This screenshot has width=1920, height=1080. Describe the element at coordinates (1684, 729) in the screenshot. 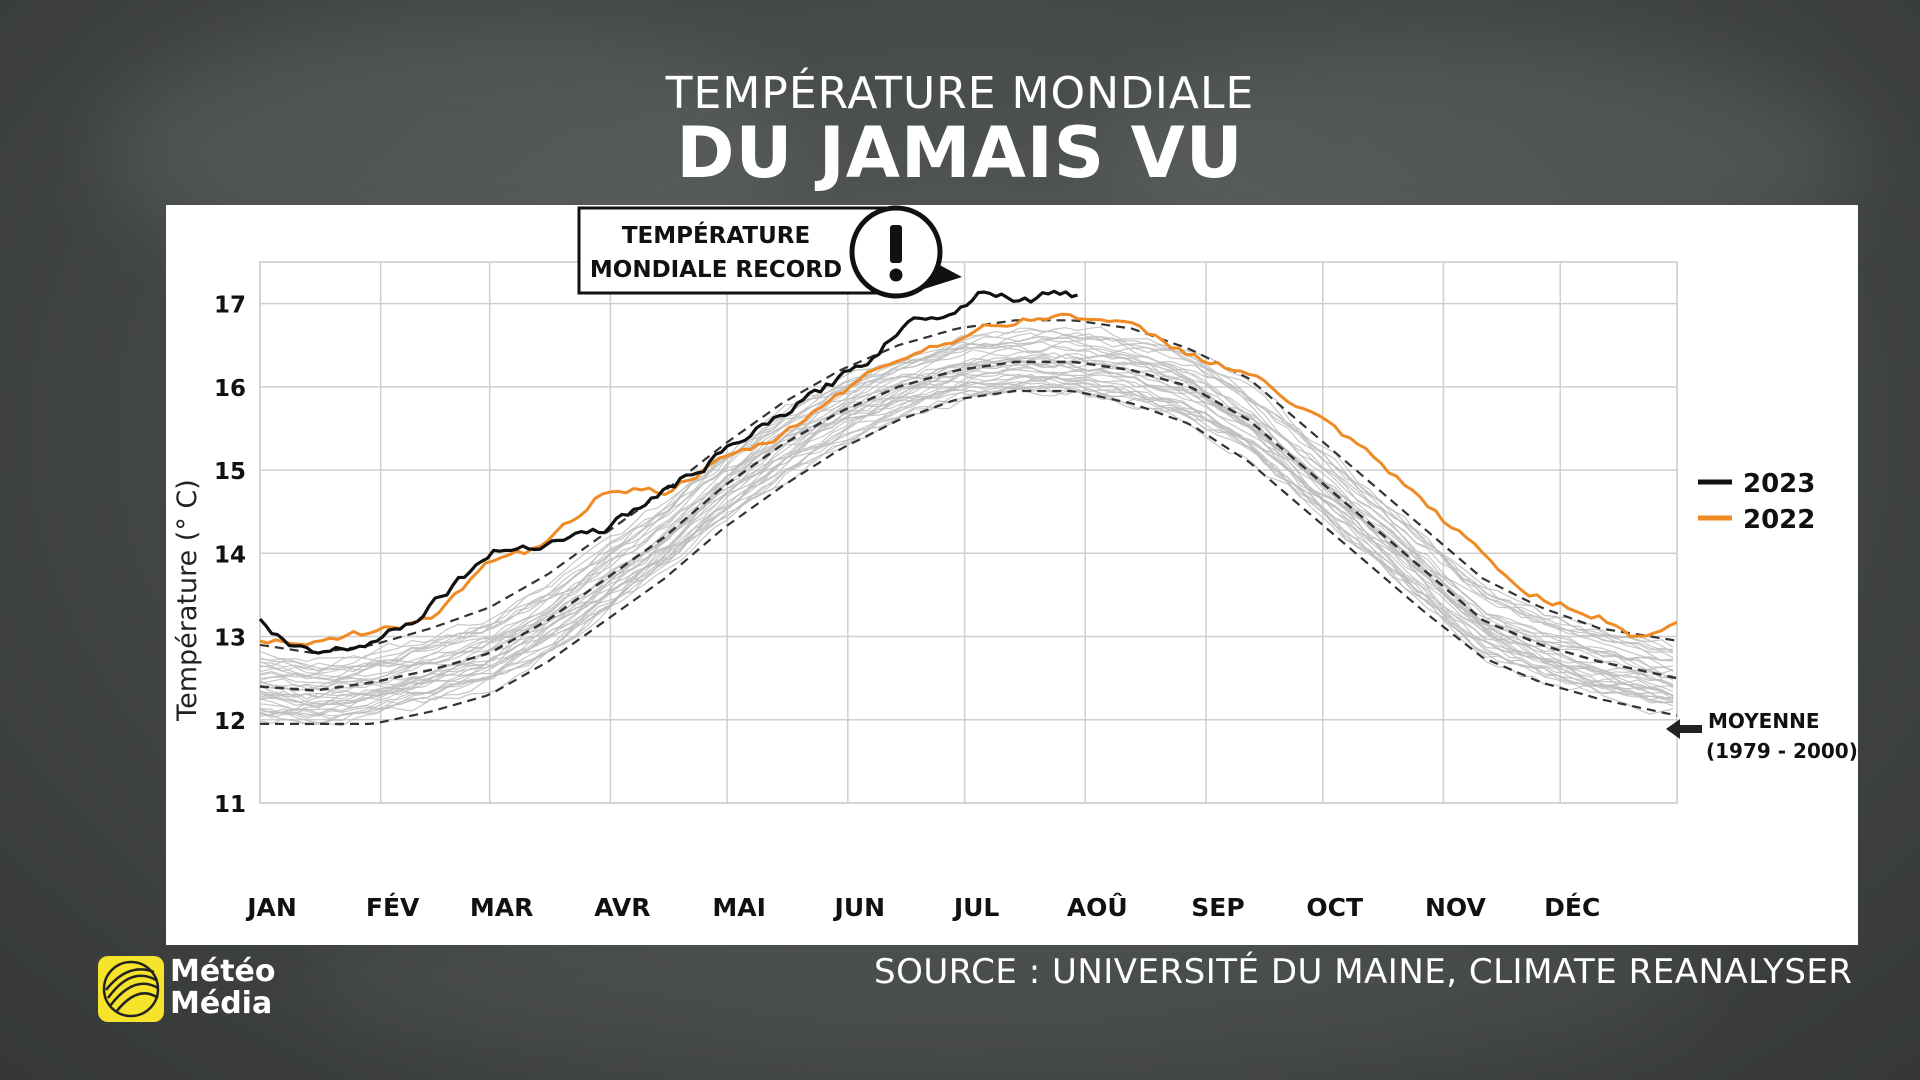

I see `mean-arrow-icon` at that location.